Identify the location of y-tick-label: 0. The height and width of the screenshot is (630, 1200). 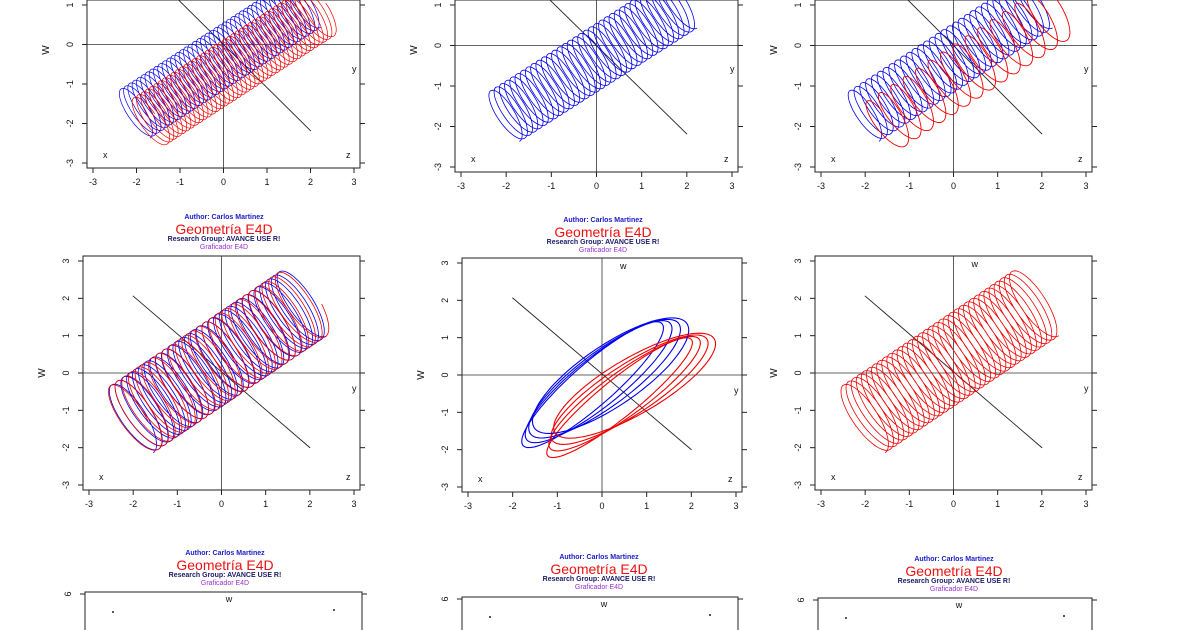
(798, 372).